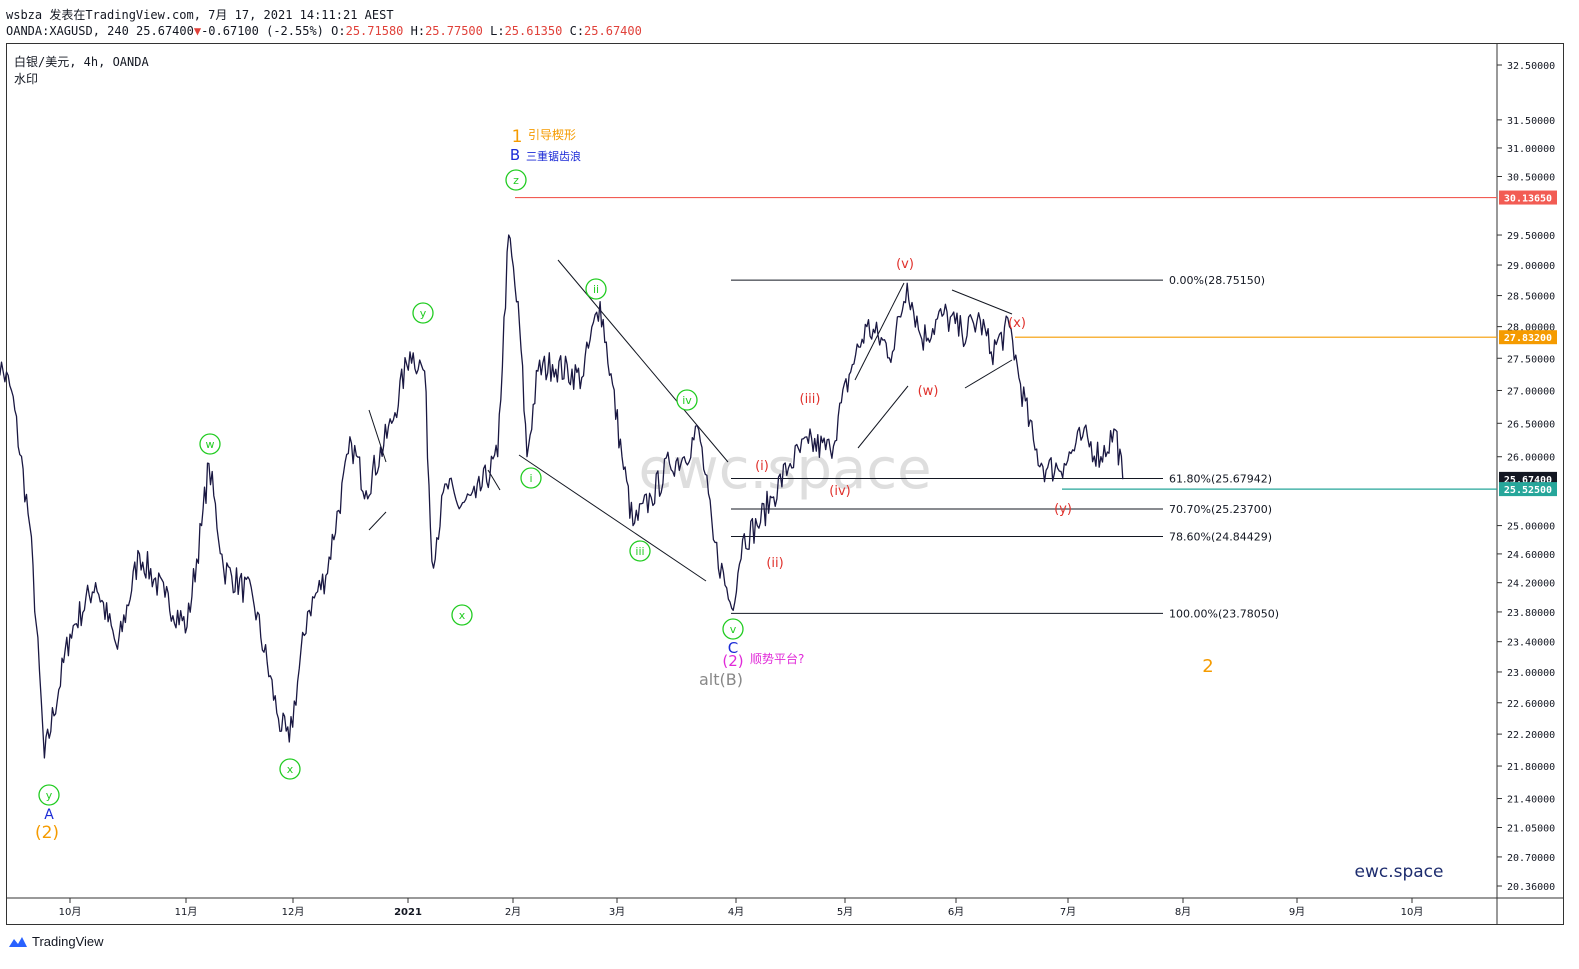 Image resolution: width=1579 pixels, height=969 pixels. Describe the element at coordinates (733, 648) in the screenshot. I see `label-C: C` at that location.